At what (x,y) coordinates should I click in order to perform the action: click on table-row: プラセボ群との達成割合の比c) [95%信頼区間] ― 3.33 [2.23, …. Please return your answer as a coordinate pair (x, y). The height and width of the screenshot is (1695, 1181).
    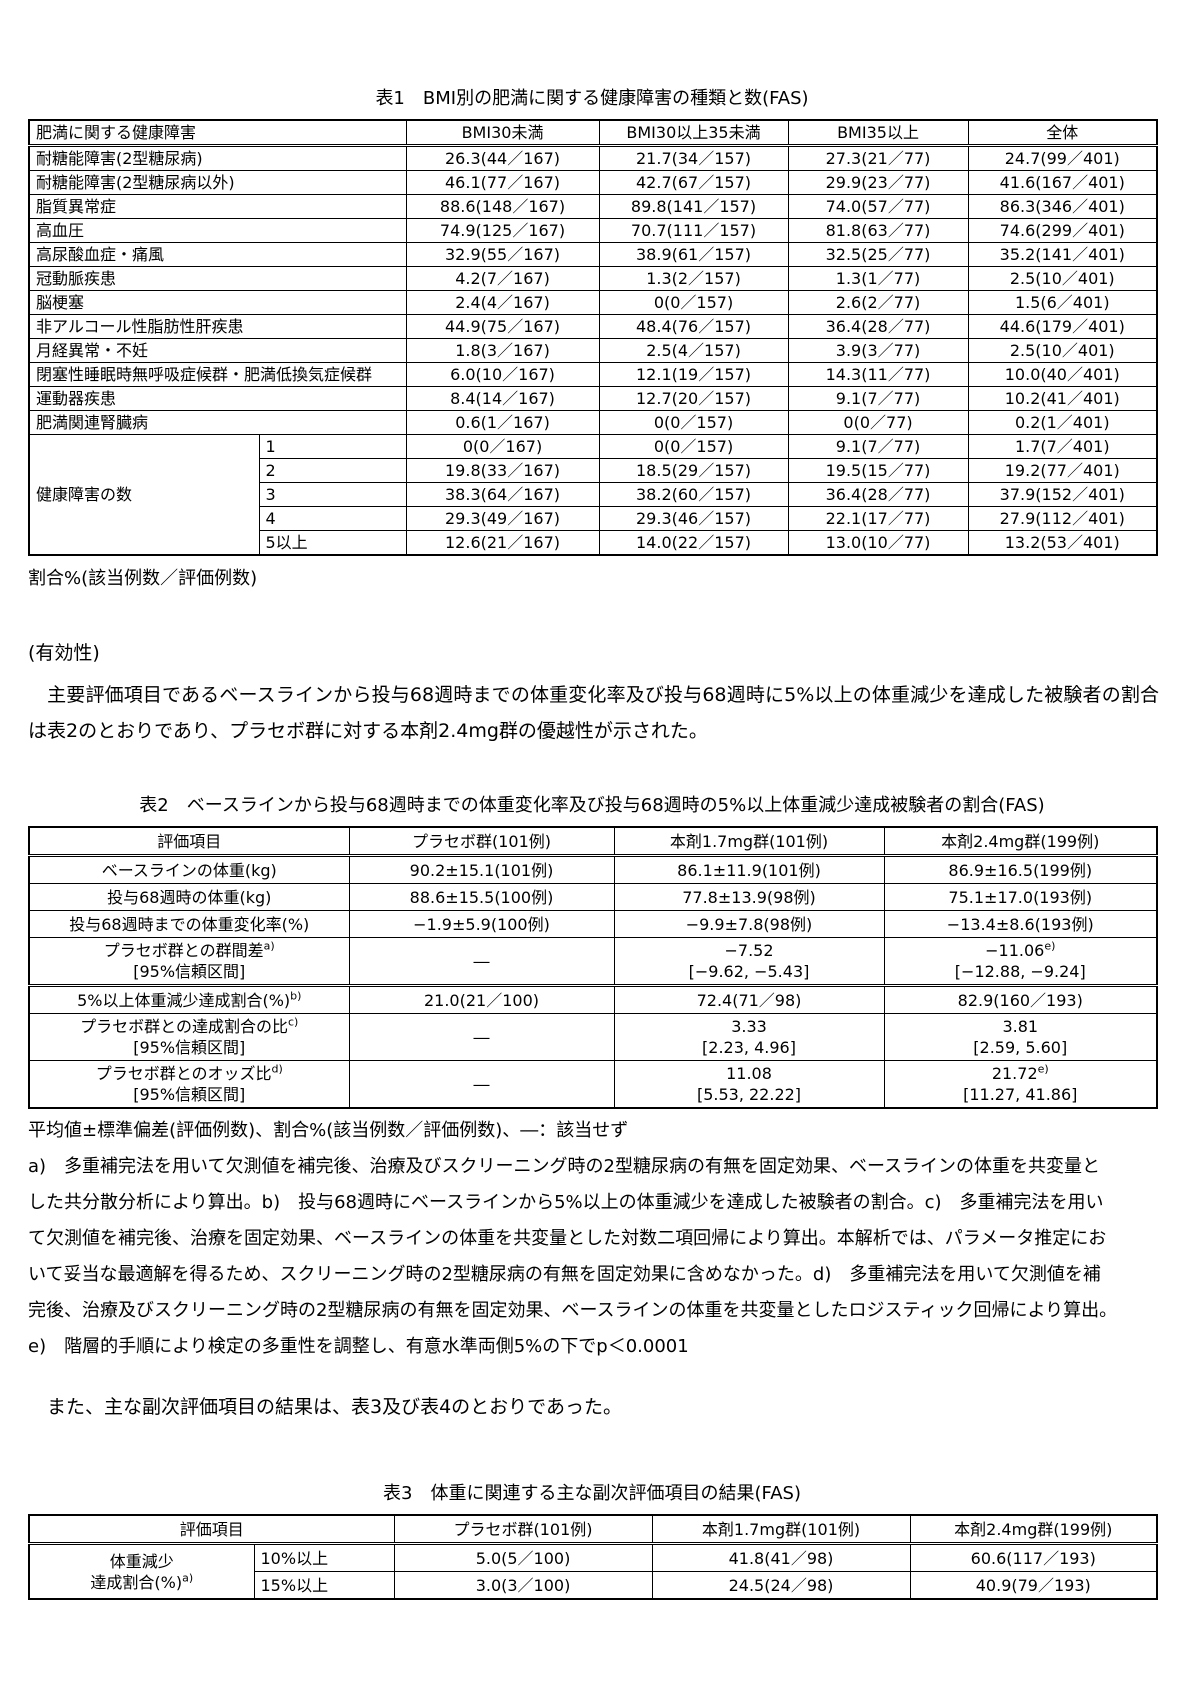
    Looking at the image, I should click on (593, 1037).